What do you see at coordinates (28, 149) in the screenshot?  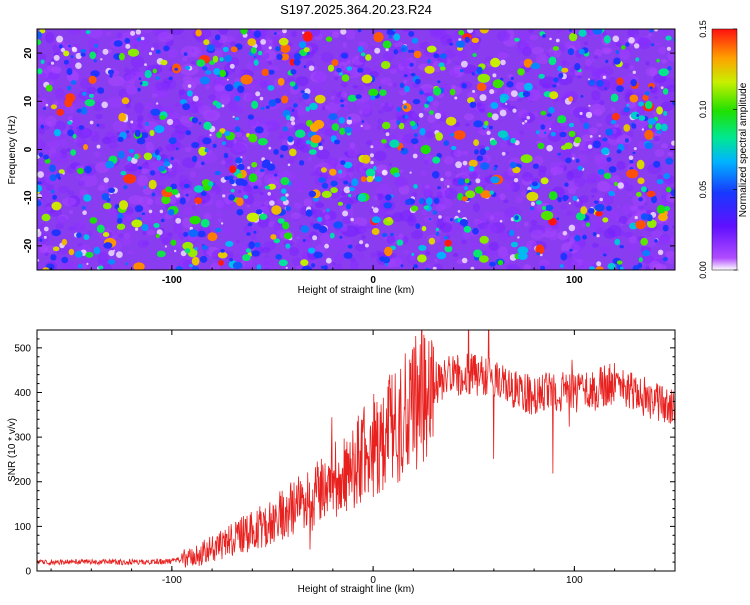 I see `heatmap-ytick-label: 0` at bounding box center [28, 149].